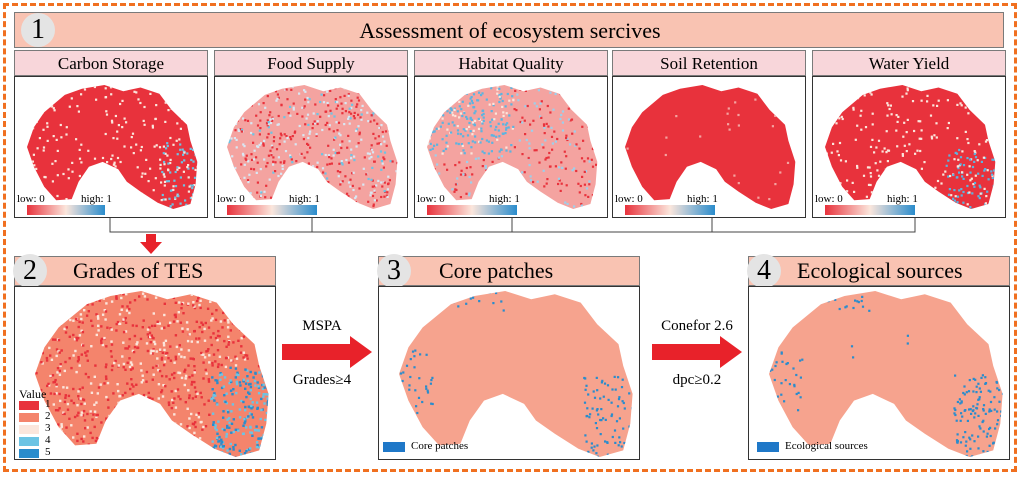 The height and width of the screenshot is (479, 1024). I want to click on carbon-storage-map-panel: low: 0 high: 1, so click(111, 147).